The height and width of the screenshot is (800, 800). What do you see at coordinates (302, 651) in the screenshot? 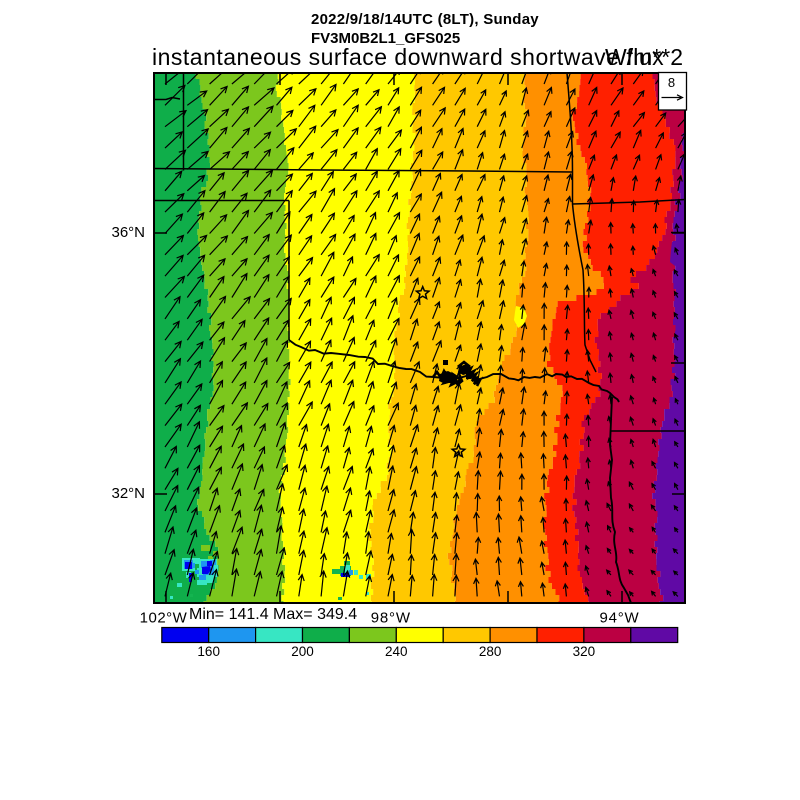
I see `svg-text: 200` at bounding box center [302, 651].